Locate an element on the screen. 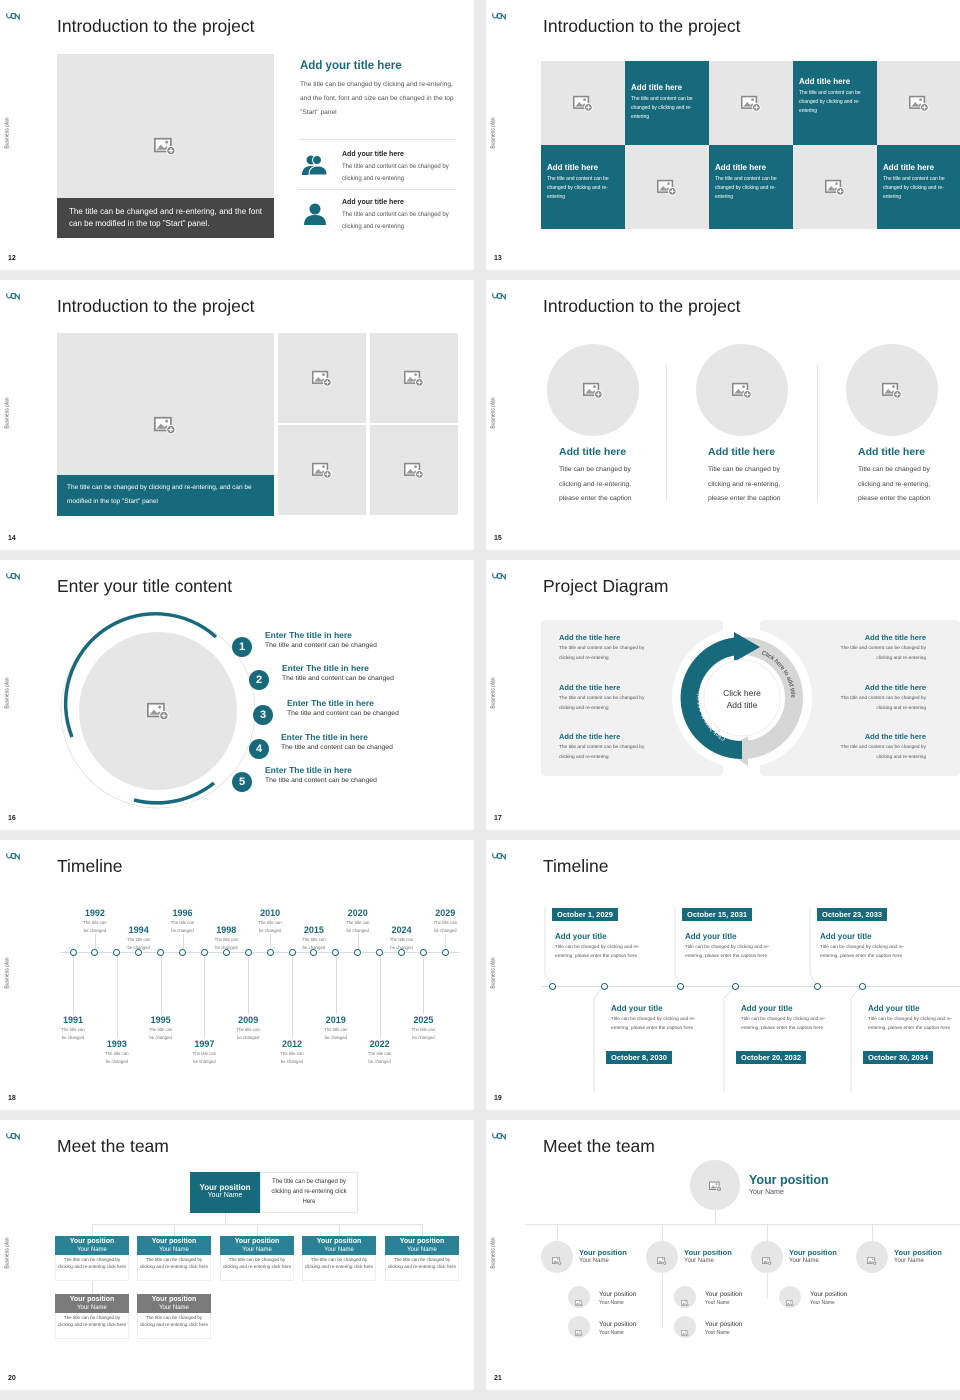 Image resolution: width=960 pixels, height=1400 pixels. lead-photo is located at coordinates (715, 1185).